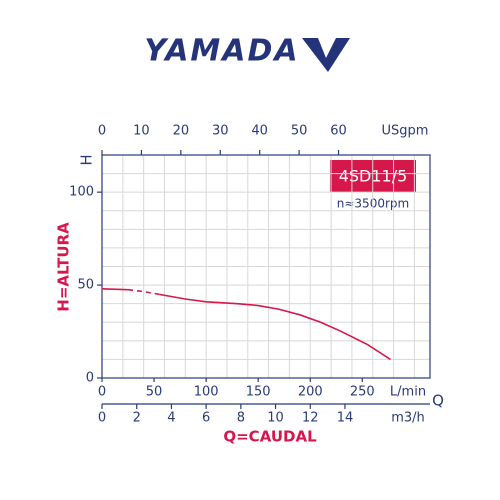 This screenshot has height=500, width=500. What do you see at coordinates (102, 392) in the screenshot?
I see `x-tick-label: 0` at bounding box center [102, 392].